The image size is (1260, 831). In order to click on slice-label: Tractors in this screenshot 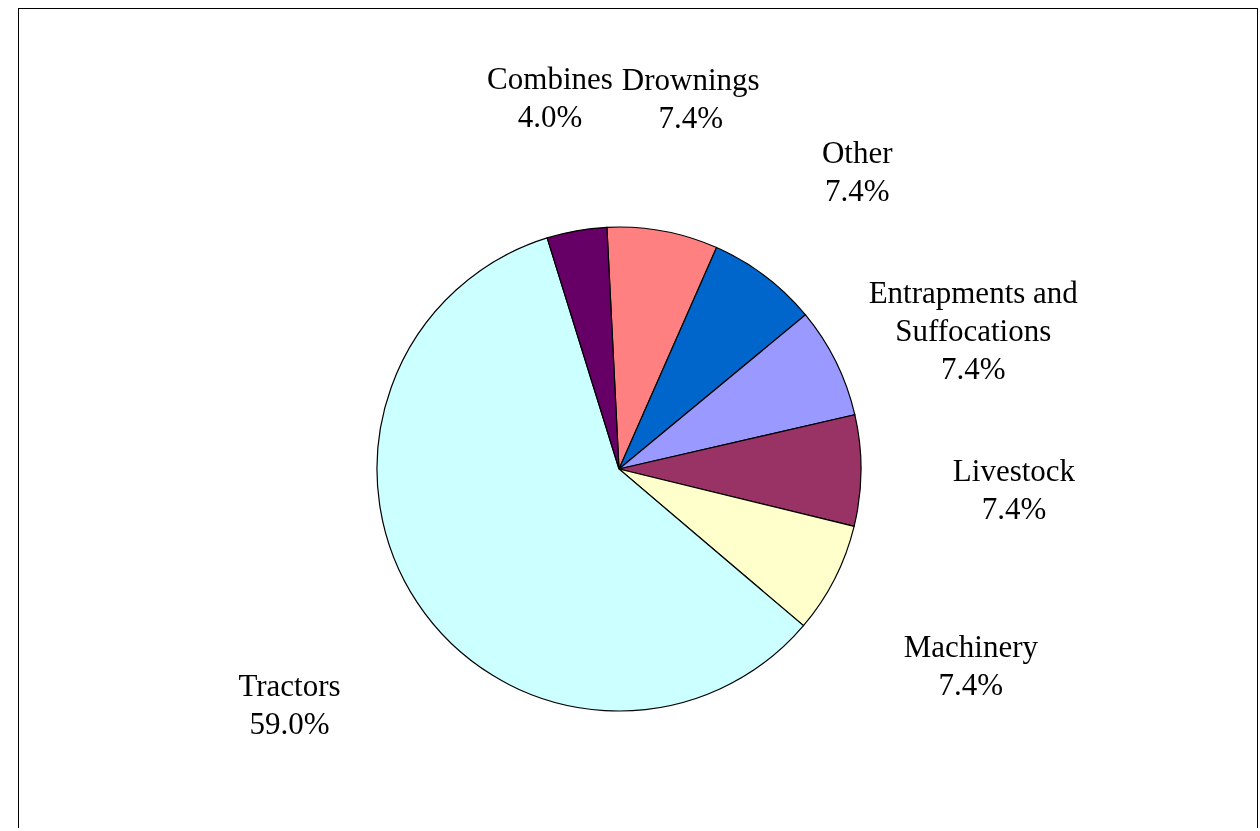, I will do `click(289, 685)`.